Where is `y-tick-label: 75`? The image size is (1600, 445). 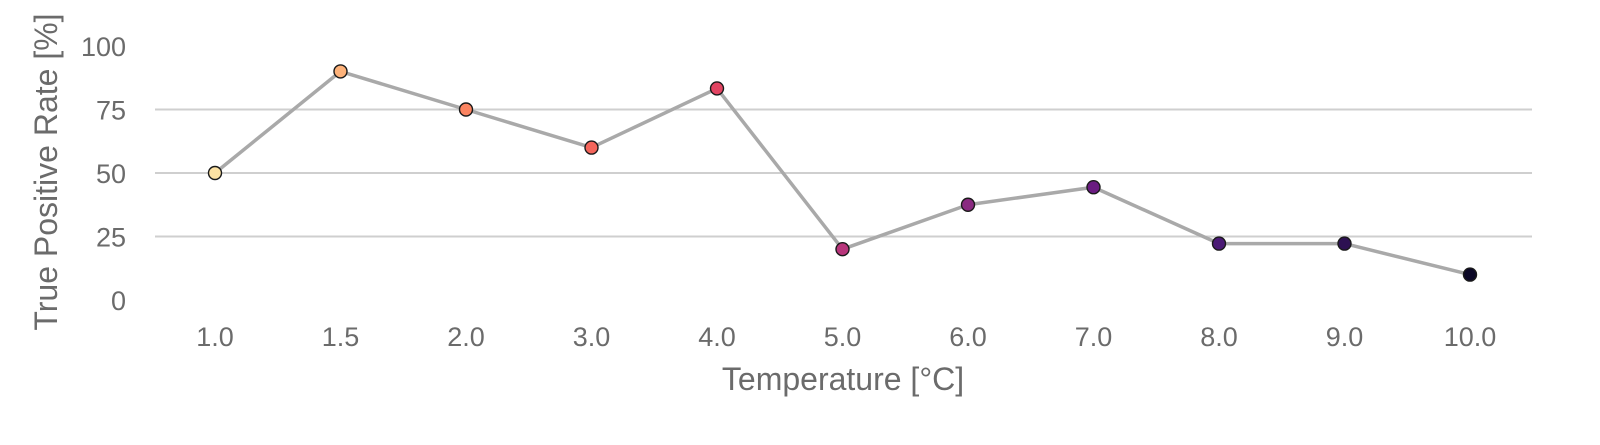
y-tick-label: 75 is located at coordinates (111, 111).